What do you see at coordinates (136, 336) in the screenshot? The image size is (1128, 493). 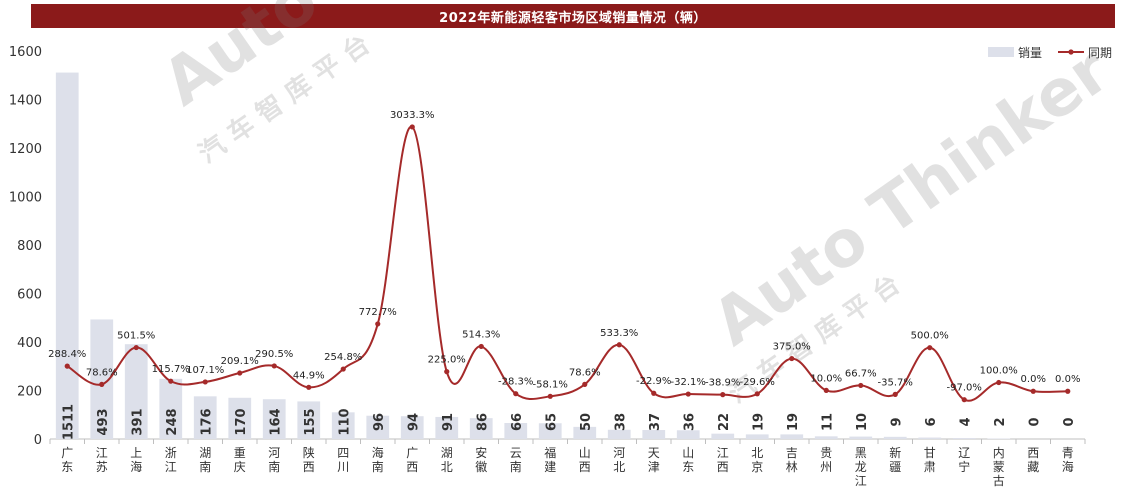 I see `line-data-label: 501.5%` at bounding box center [136, 336].